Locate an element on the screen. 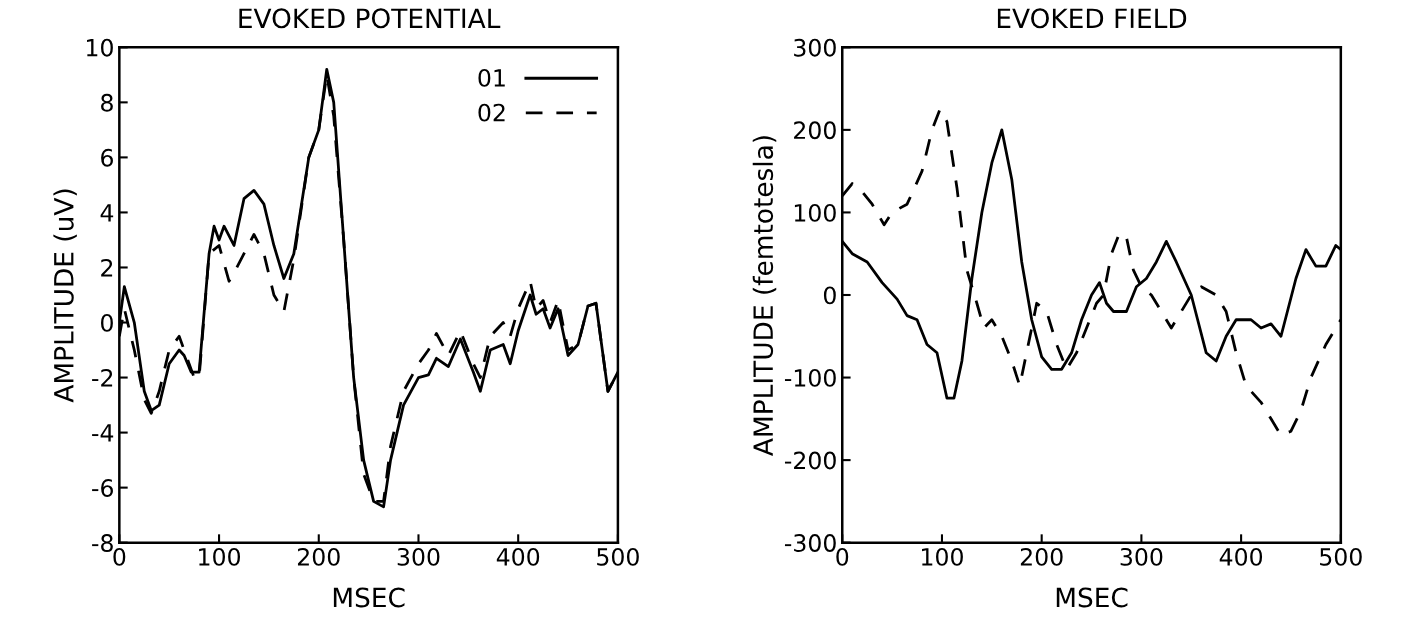  y-tick-label: 100 is located at coordinates (815, 212).